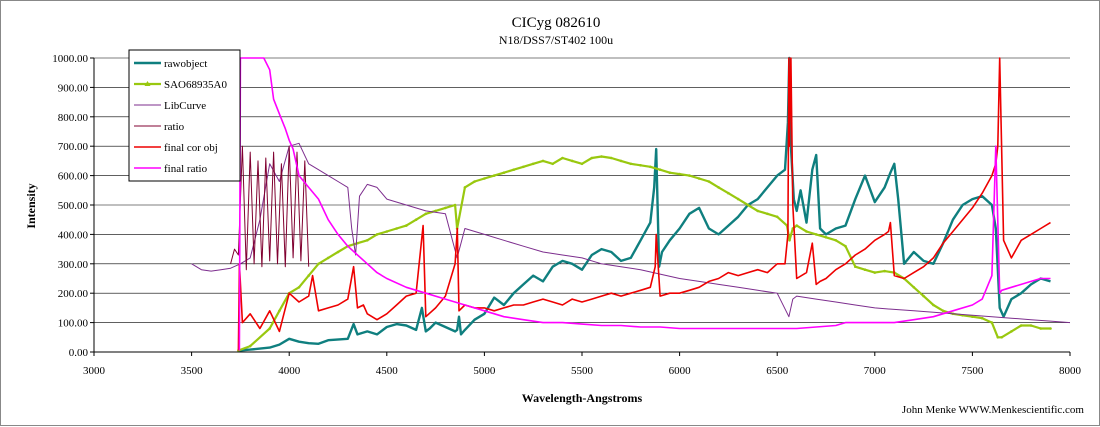 This screenshot has height=427, width=1100. Describe the element at coordinates (387, 371) in the screenshot. I see `x-tick-label: 4500` at that location.